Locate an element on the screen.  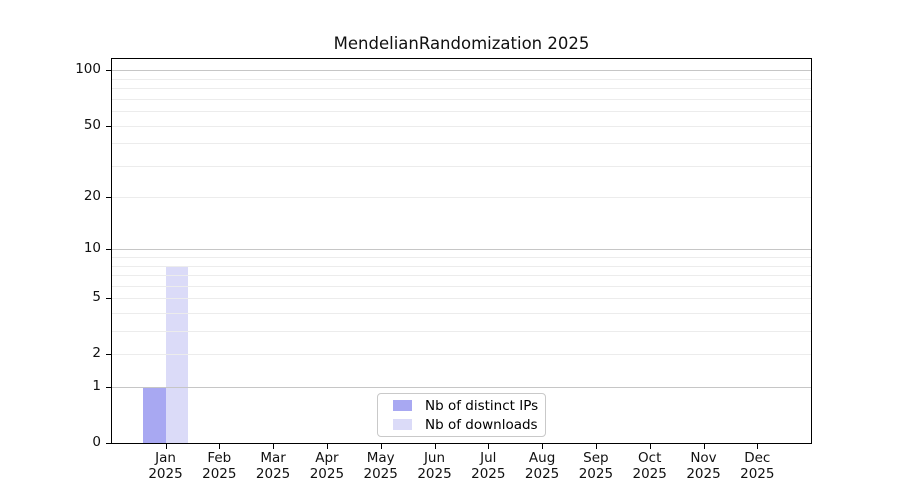
y-tick-label: 100 is located at coordinates (88, 69).